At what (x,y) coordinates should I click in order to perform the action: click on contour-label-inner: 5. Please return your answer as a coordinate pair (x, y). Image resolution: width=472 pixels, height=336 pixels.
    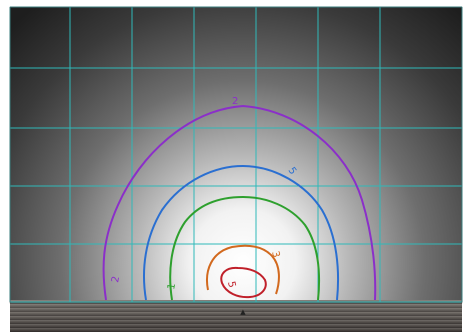
    Looking at the image, I should click on (231, 284).